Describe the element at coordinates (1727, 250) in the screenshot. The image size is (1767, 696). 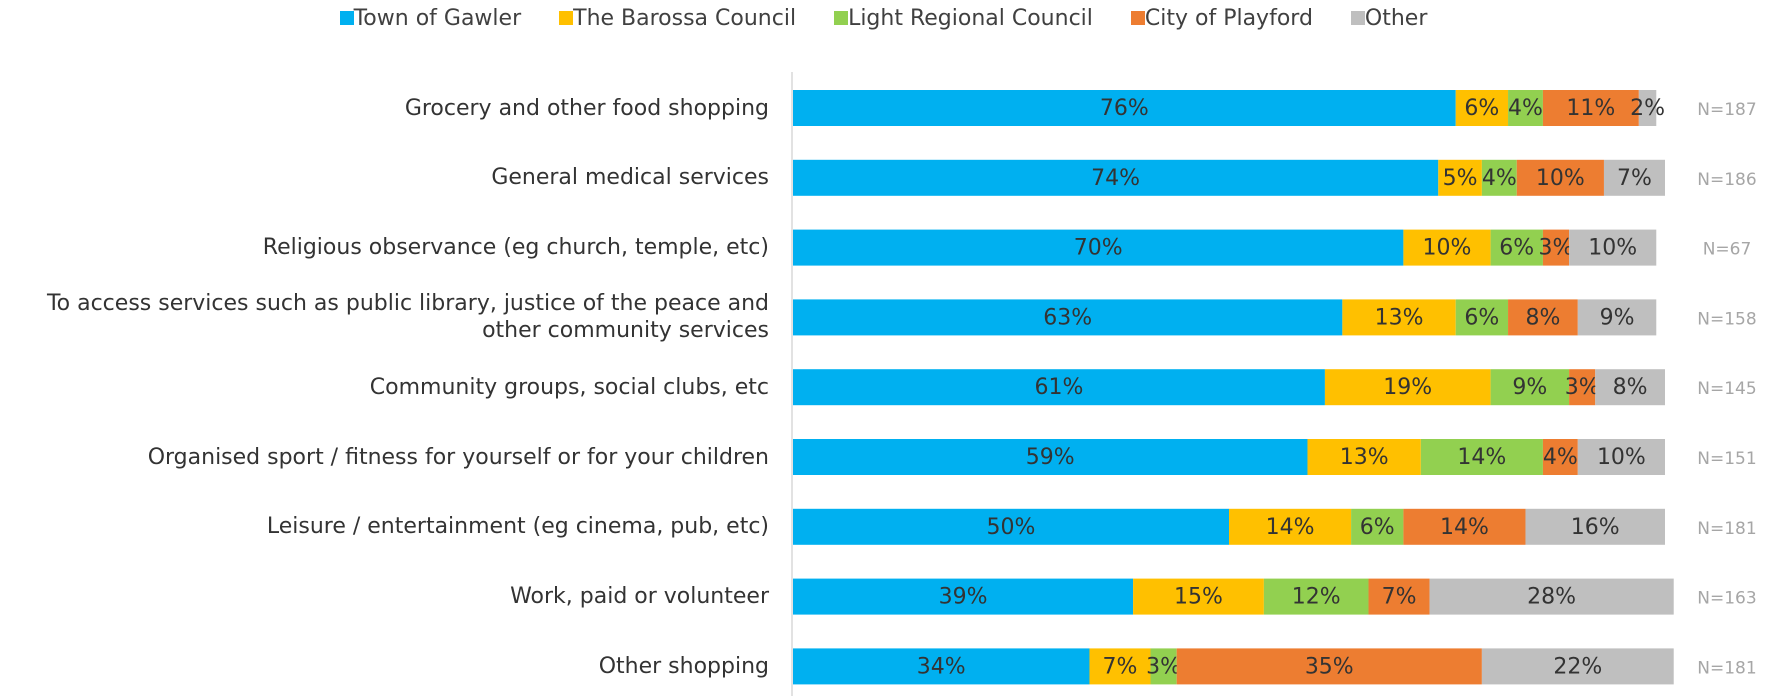
I see `n-label: N=67` at that location.